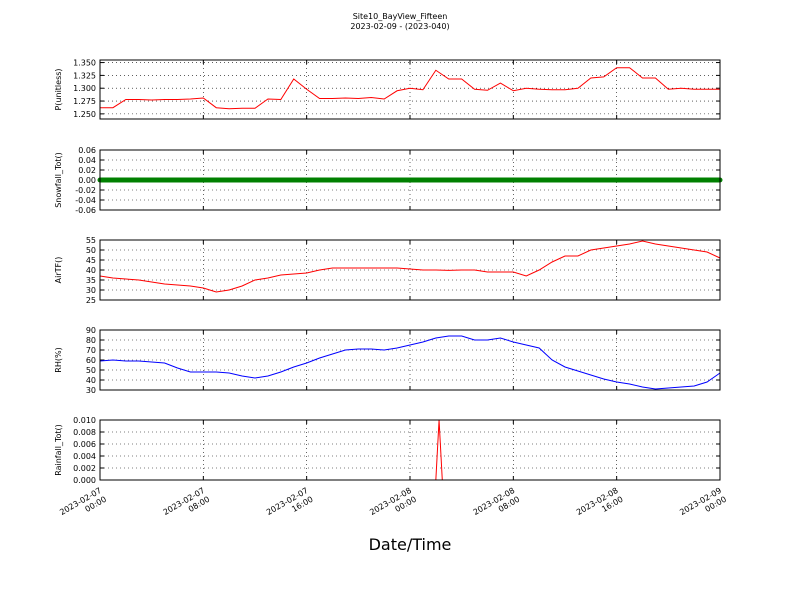 This screenshot has width=800, height=600. I want to click on y-tick-label: 0.000, so click(84, 480).